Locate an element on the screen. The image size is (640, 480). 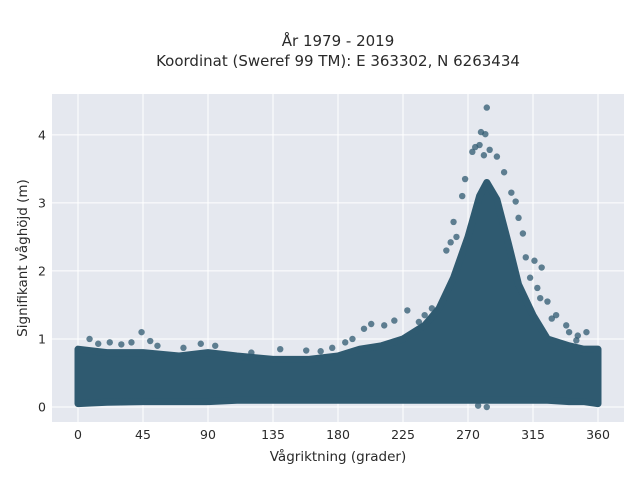
y-tick-label: 2 is located at coordinates (42, 270).